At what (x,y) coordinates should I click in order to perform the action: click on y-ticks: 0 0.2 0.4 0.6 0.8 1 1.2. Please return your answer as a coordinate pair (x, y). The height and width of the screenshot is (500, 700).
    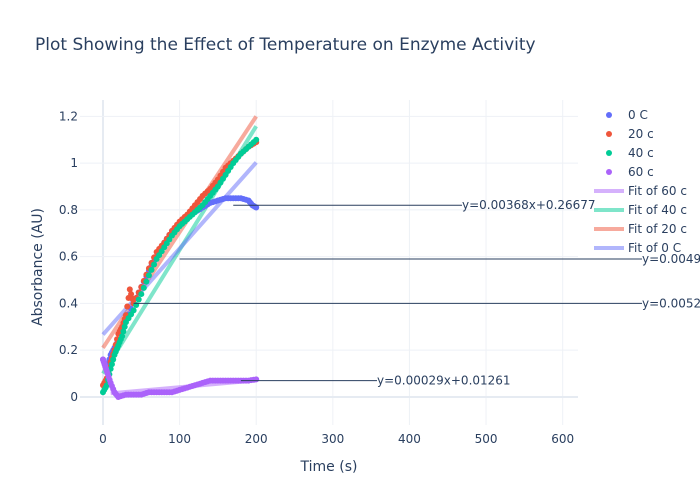
    Looking at the image, I should click on (68, 256).